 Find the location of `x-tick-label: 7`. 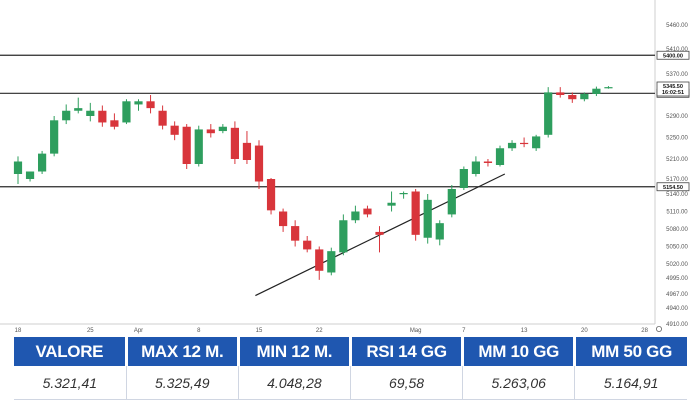

x-tick-label: 7 is located at coordinates (464, 331).